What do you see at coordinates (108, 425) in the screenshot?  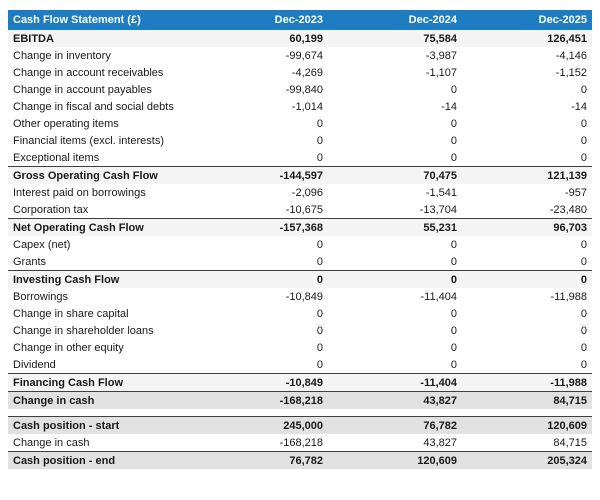 I see `row-label: Cash position - start` at bounding box center [108, 425].